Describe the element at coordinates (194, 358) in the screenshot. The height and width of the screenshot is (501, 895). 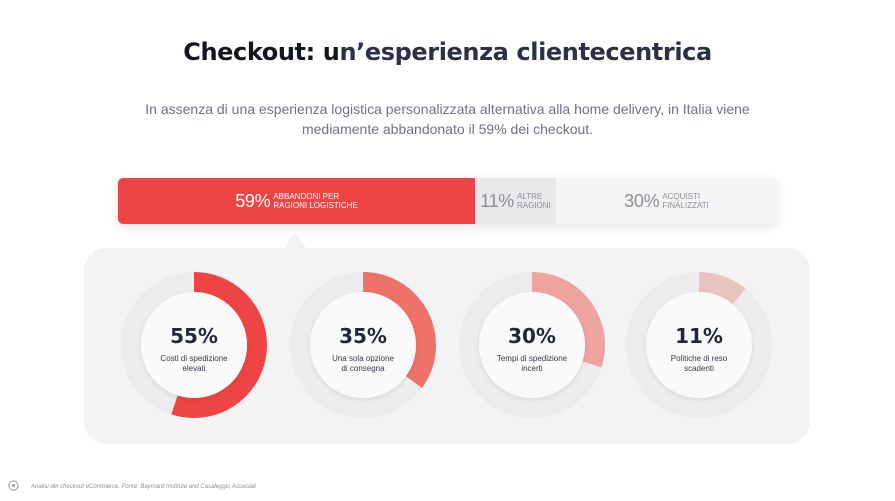
I see `donut-caption-line: Costi di spedizione` at that location.